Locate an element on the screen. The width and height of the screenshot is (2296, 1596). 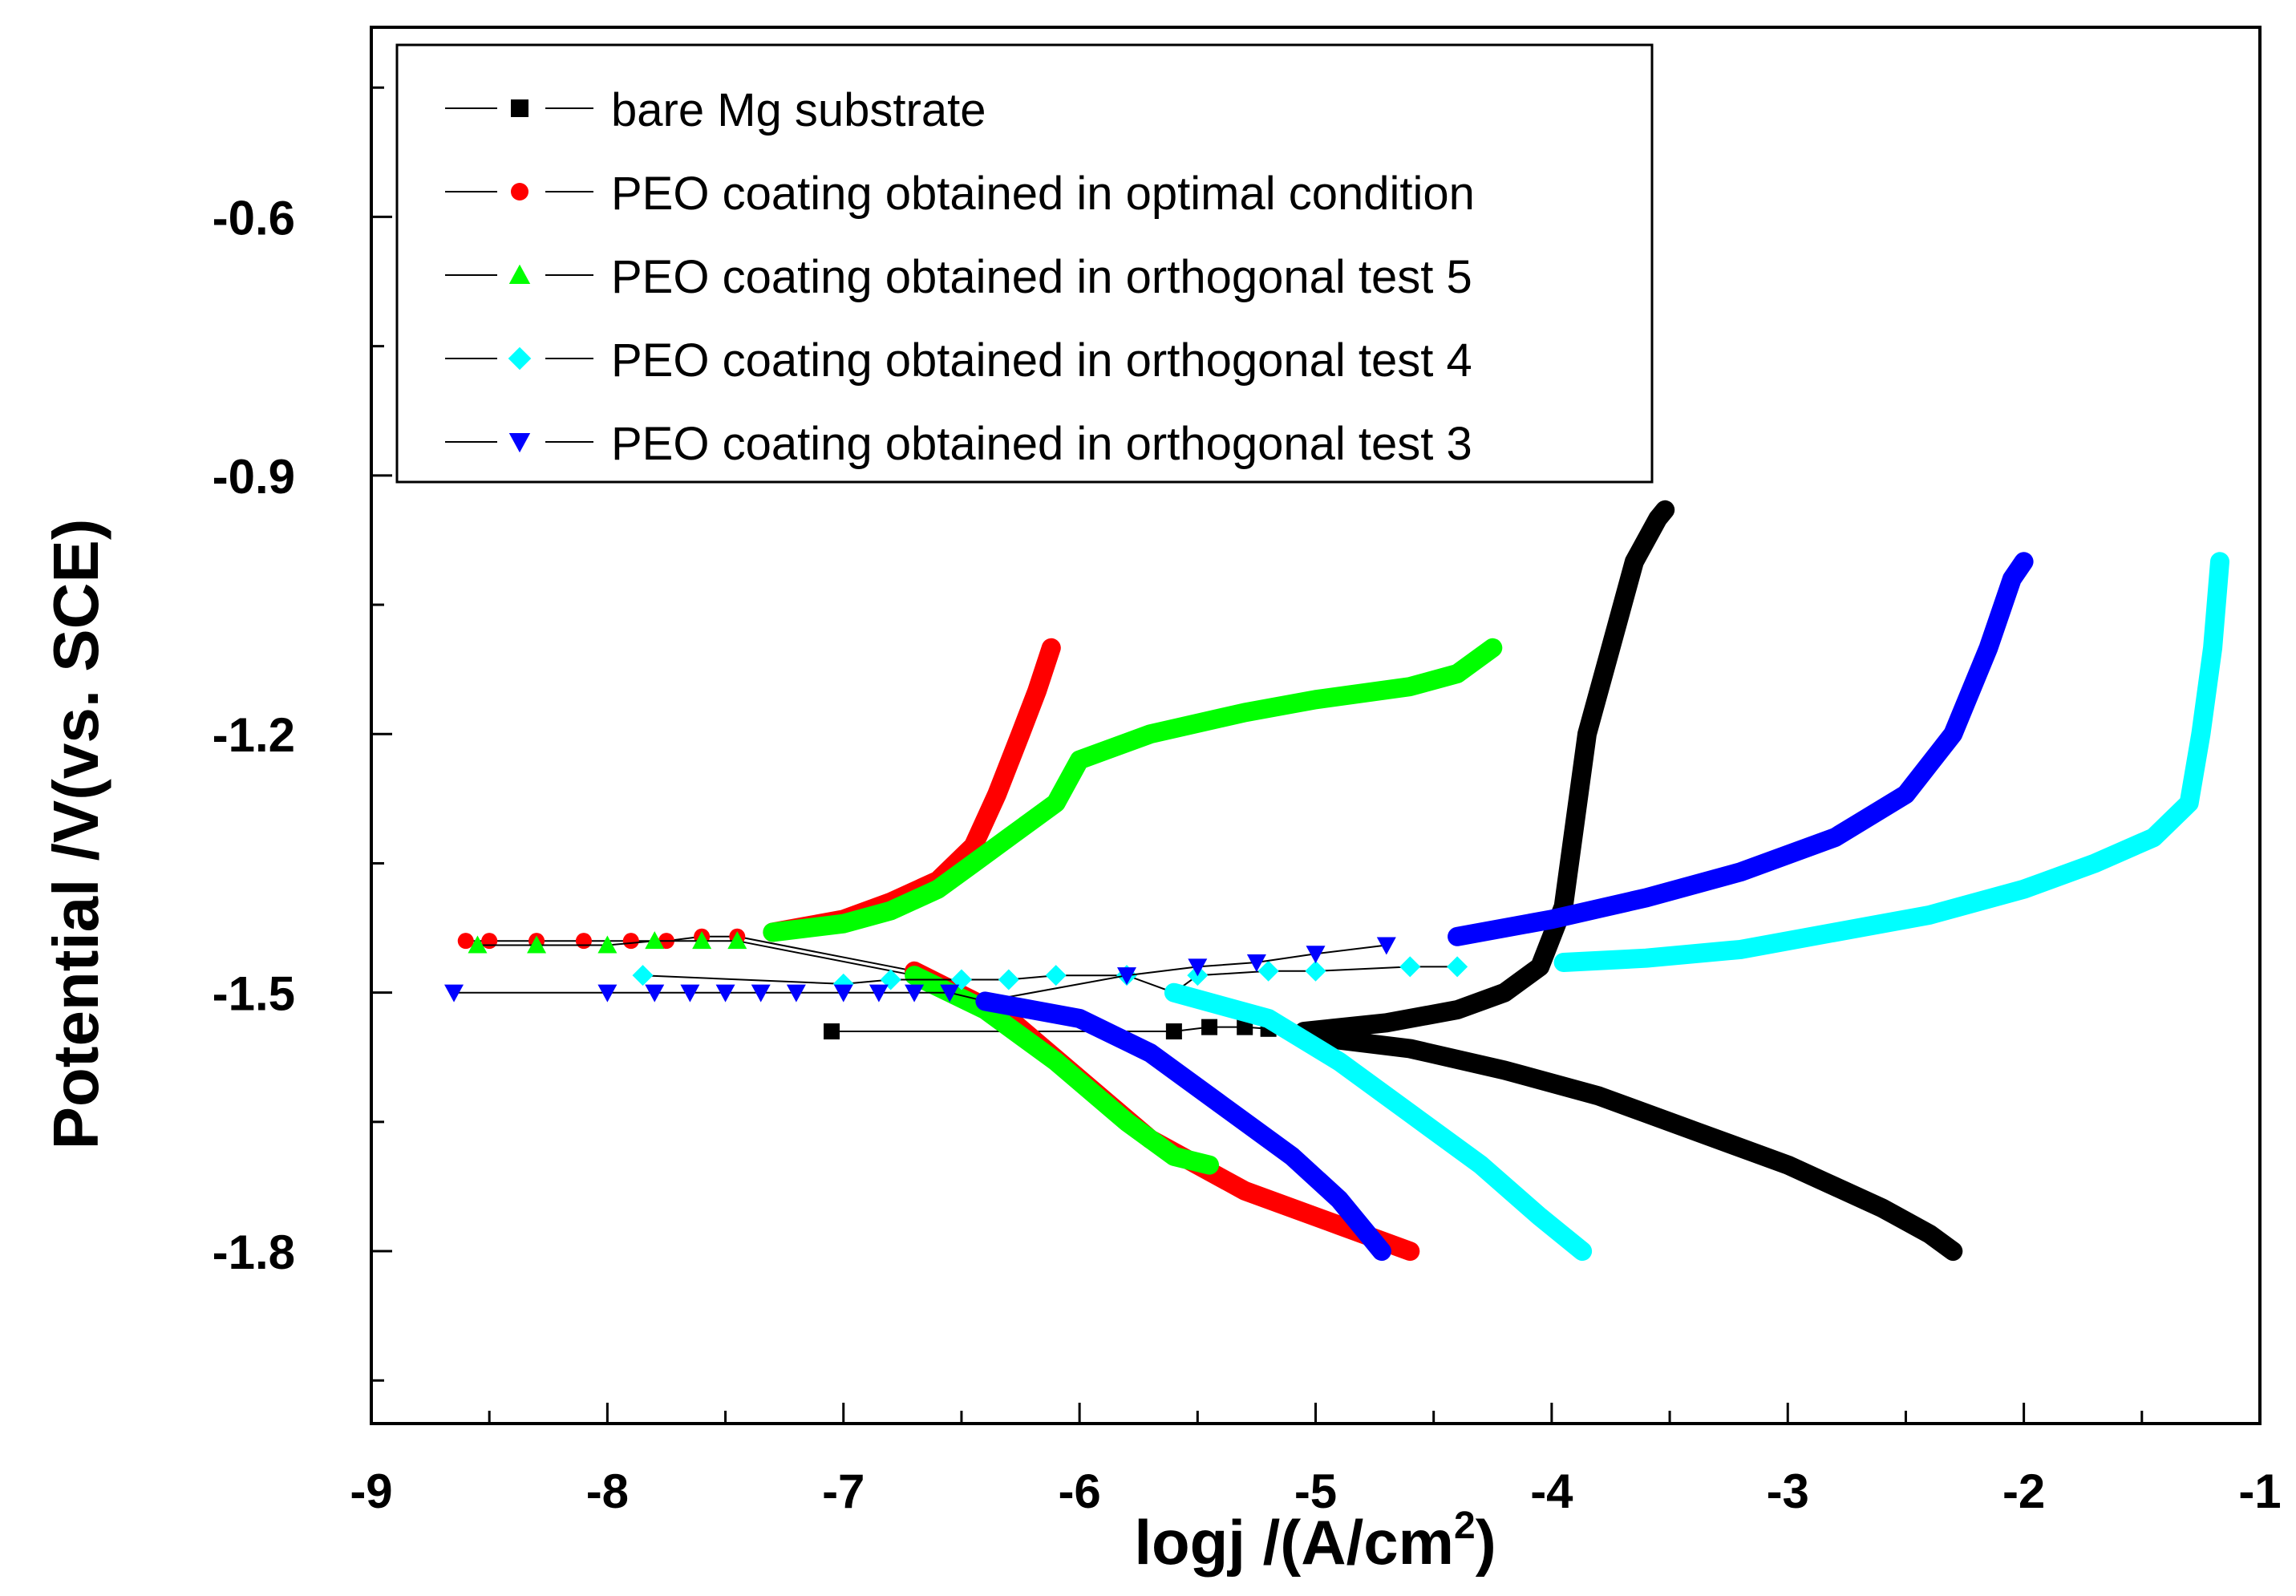
y-tick-label: -1.8 is located at coordinates (254, 1252).